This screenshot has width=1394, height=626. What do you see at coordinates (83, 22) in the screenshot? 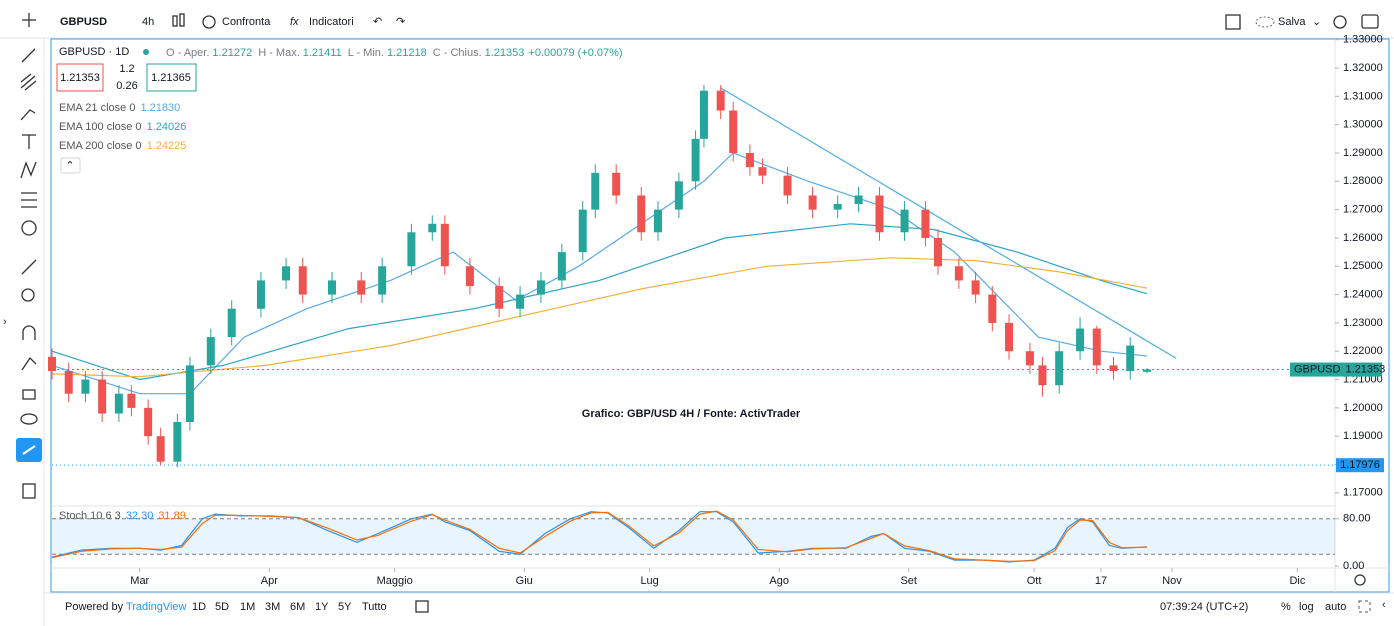
I see `symbol: GBPUSD` at bounding box center [83, 22].